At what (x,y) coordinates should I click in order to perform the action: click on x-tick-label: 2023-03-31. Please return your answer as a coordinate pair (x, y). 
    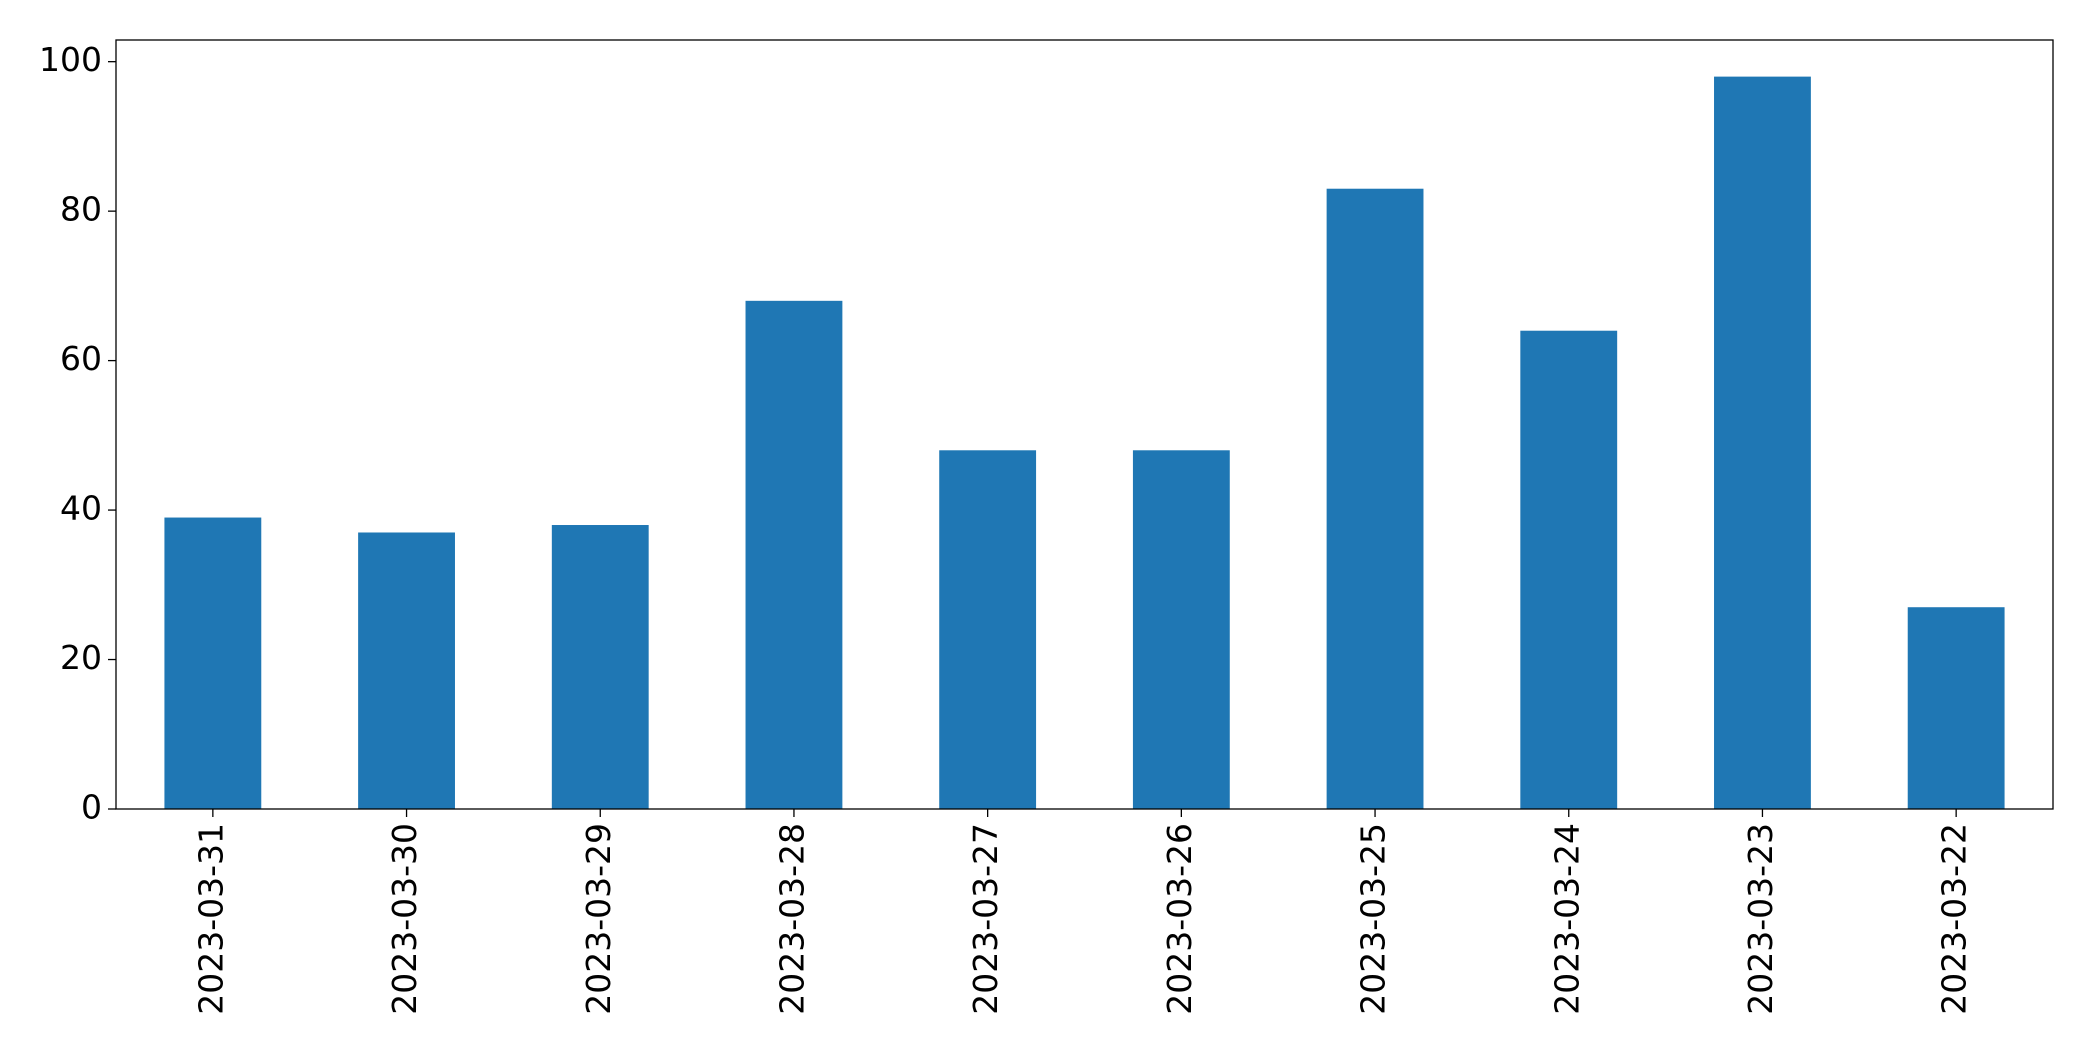
    Looking at the image, I should click on (210, 919).